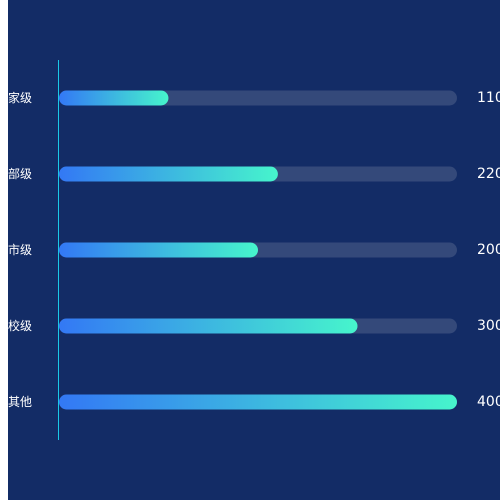 The height and width of the screenshot is (500, 500). Describe the element at coordinates (20, 173) in the screenshot. I see `category-label: 部级` at that location.